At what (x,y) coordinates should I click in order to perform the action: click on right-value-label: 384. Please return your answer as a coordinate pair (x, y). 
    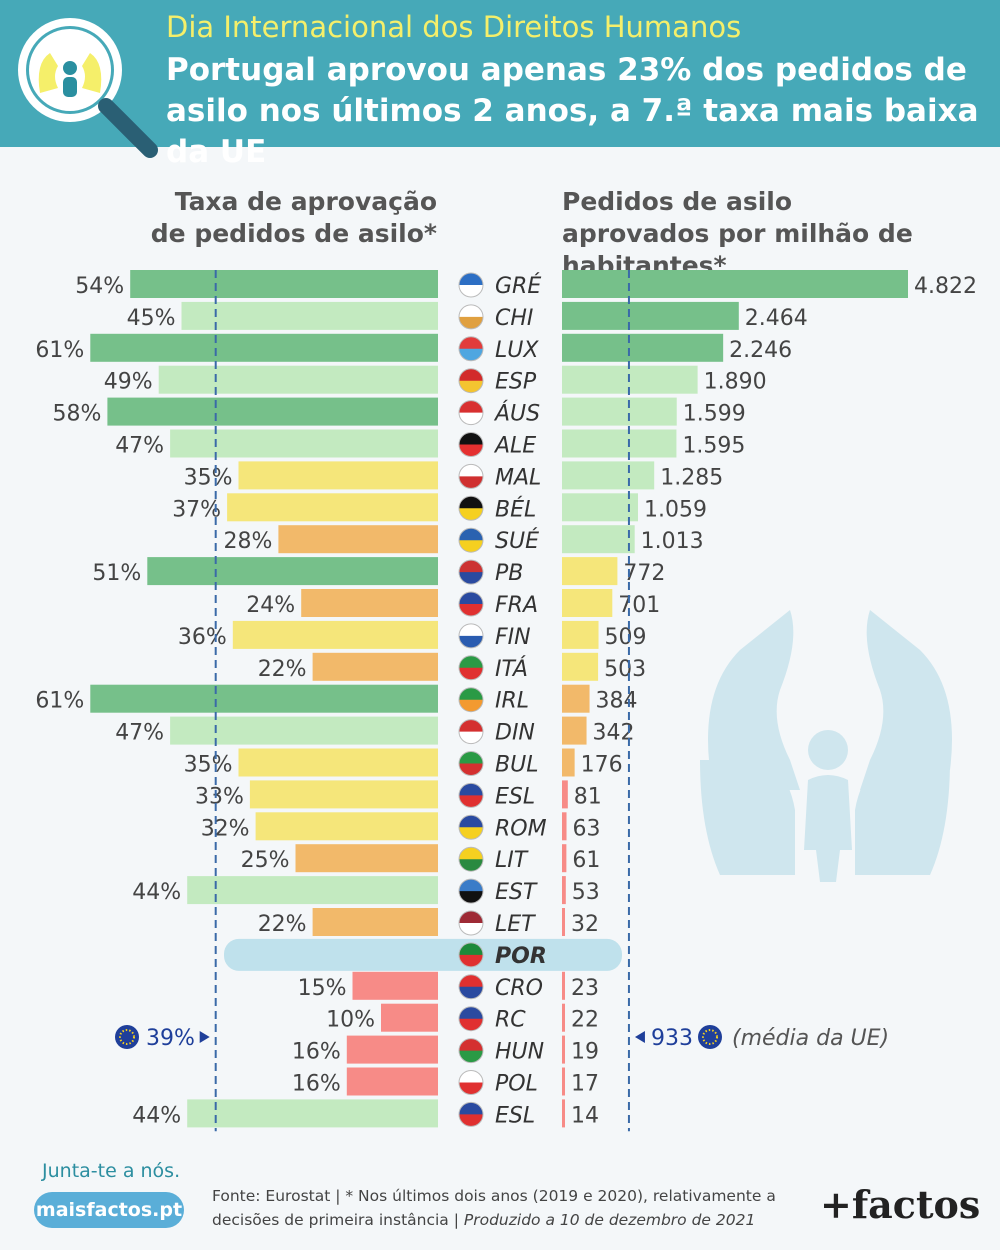
    Looking at the image, I should click on (617, 701).